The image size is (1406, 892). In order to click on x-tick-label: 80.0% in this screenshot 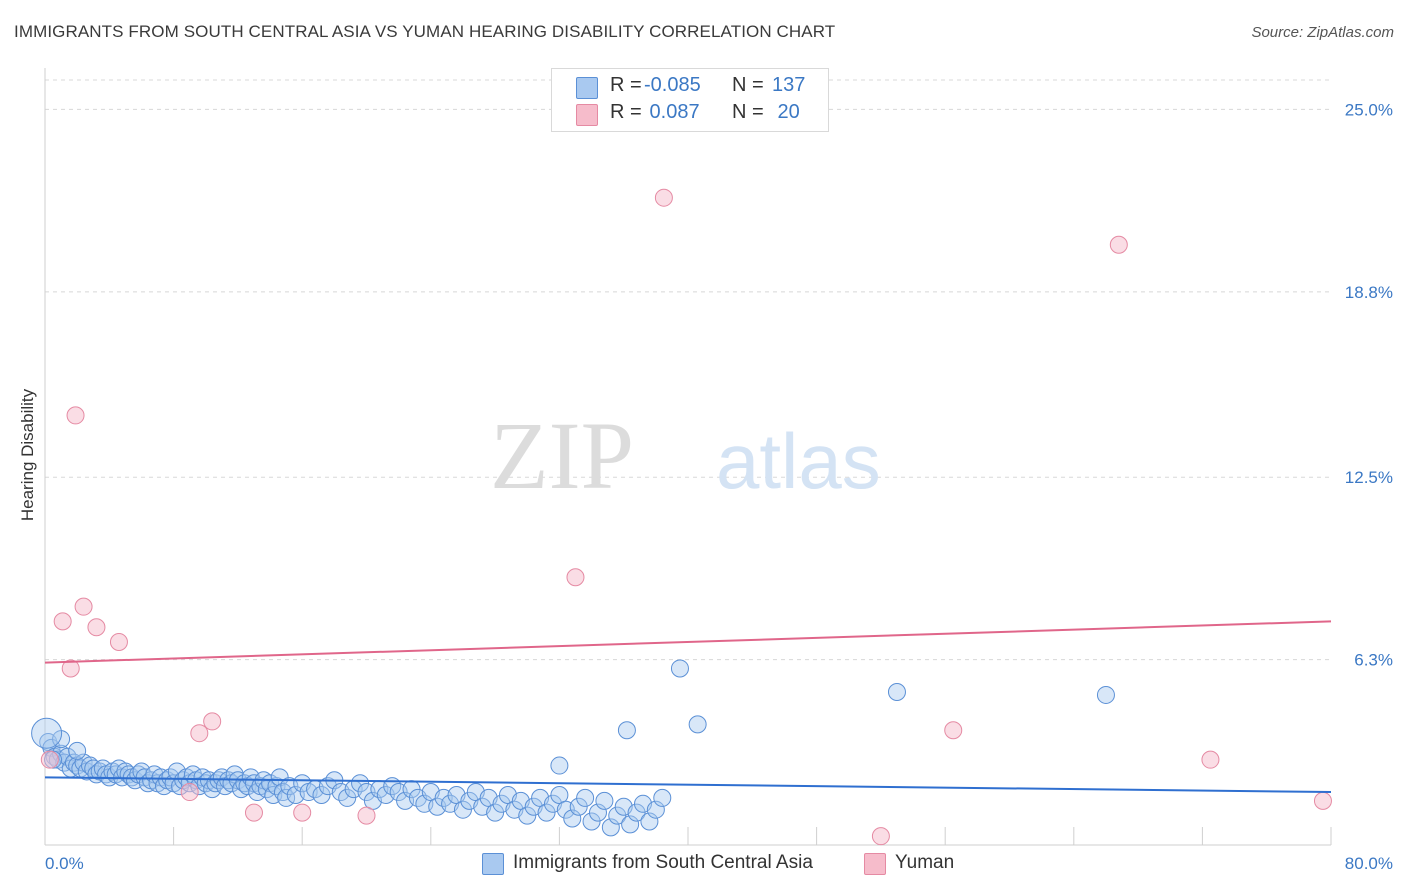, I will do `click(1369, 863)`.